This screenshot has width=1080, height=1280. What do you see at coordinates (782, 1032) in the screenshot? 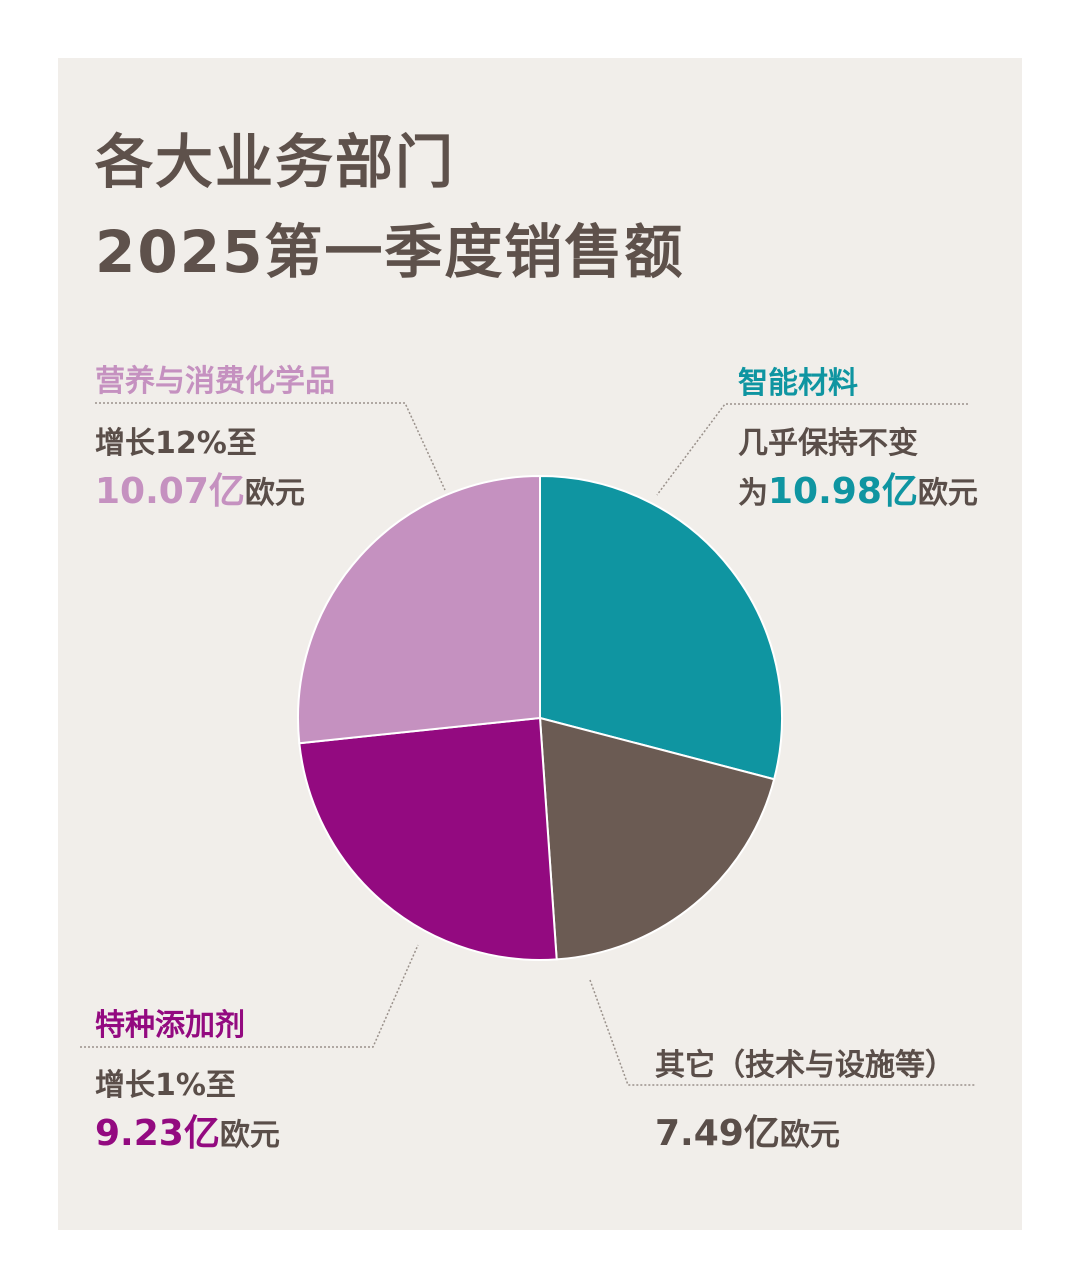
I see `leader-line-other` at bounding box center [782, 1032].